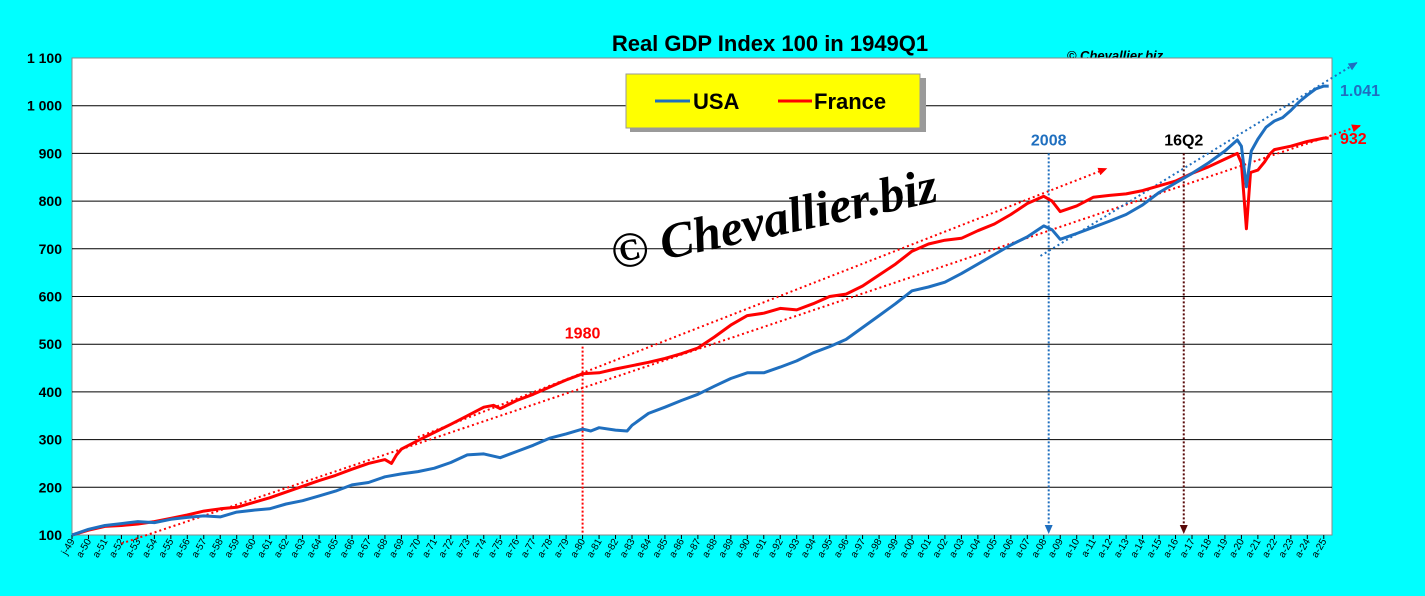 The width and height of the screenshot is (1425, 596). I want to click on x-tick-label: a-96, so click(842, 548).